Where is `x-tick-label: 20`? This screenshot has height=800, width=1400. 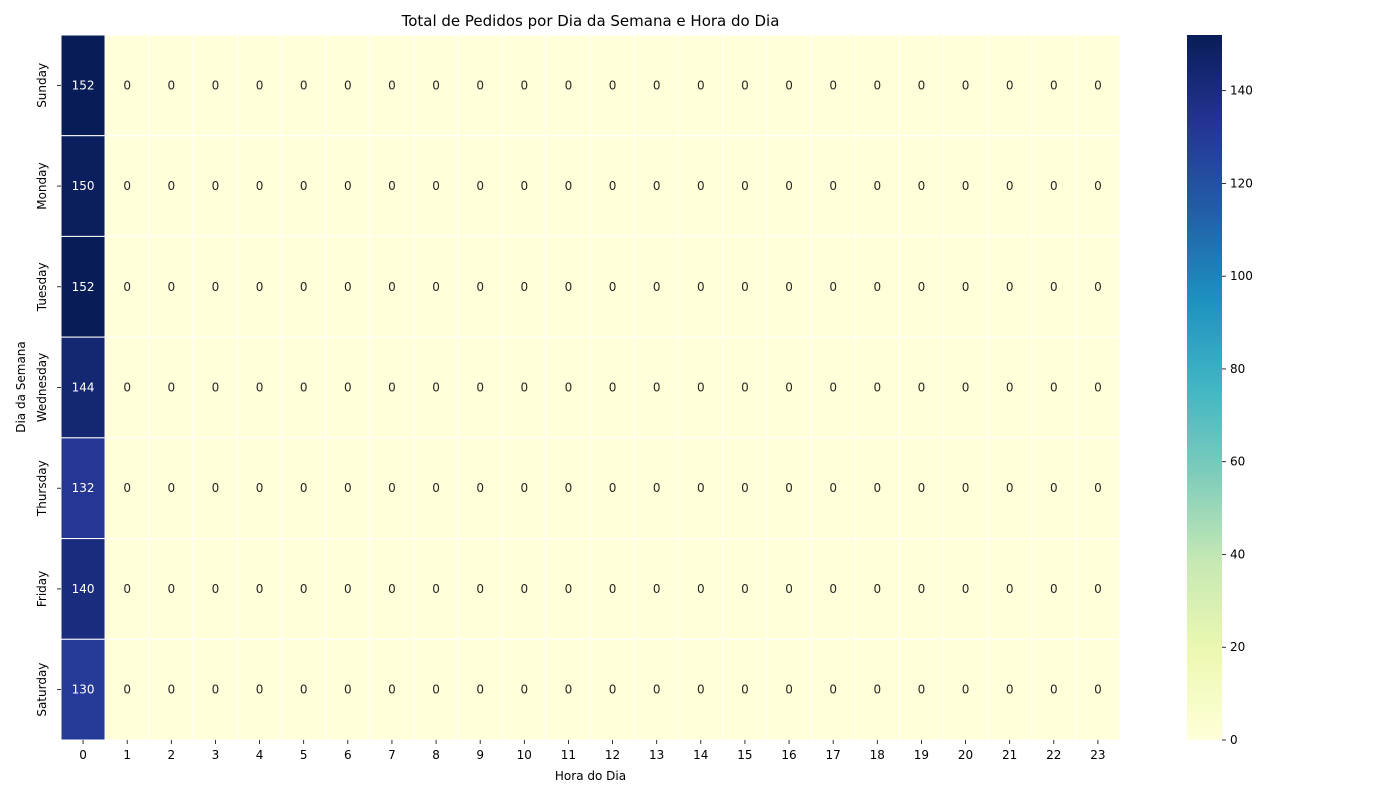 x-tick-label: 20 is located at coordinates (965, 755).